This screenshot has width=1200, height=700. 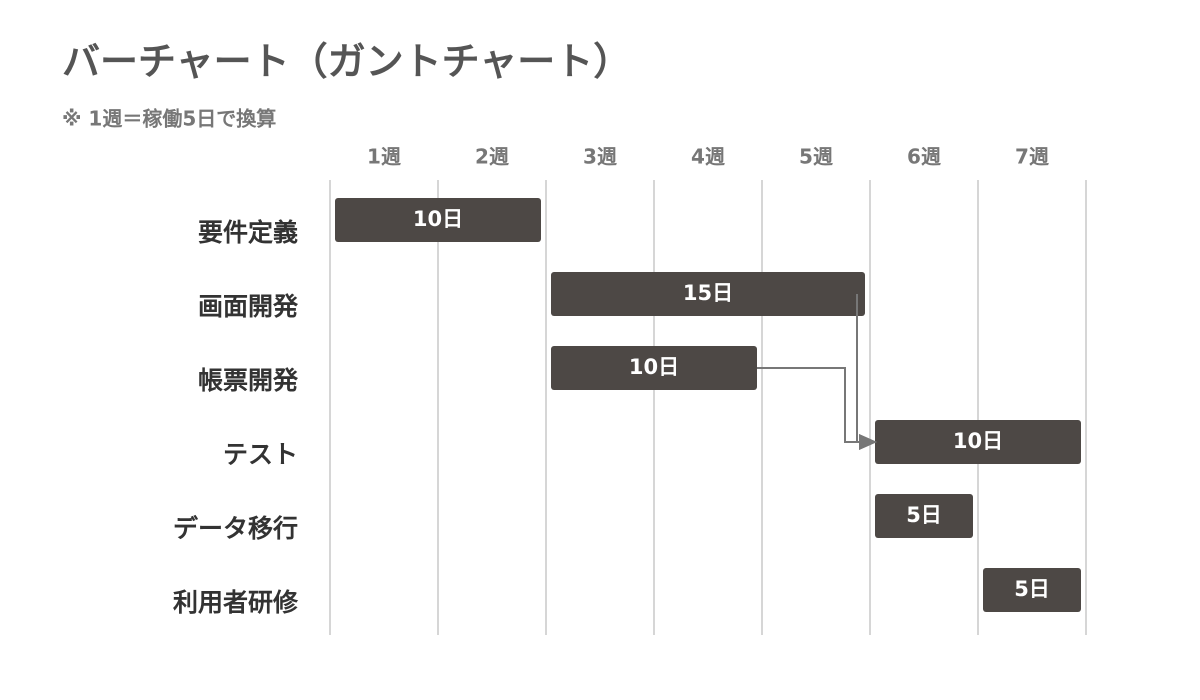 I want to click on week-label: 1週, so click(x=384, y=157).